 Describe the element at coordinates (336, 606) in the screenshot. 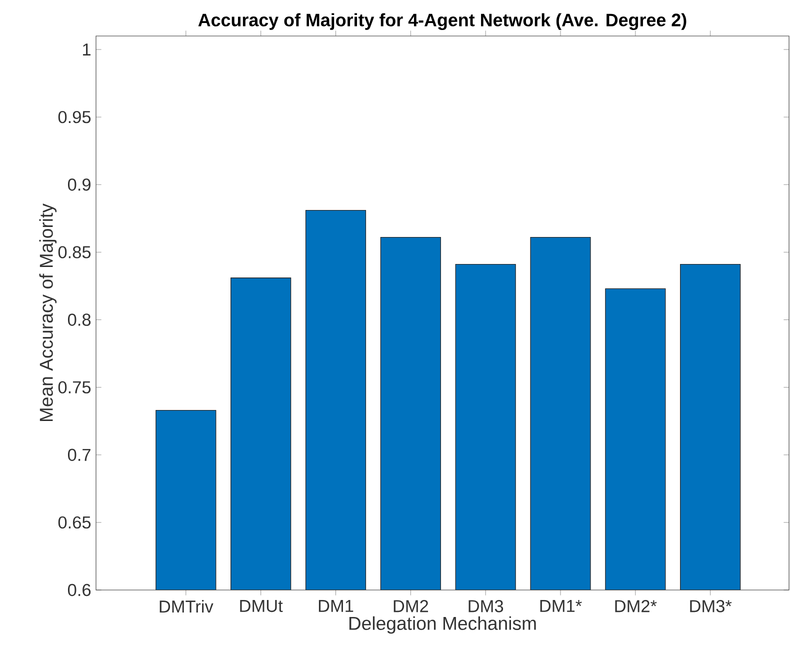

I see `x-tick-label: DM1` at that location.